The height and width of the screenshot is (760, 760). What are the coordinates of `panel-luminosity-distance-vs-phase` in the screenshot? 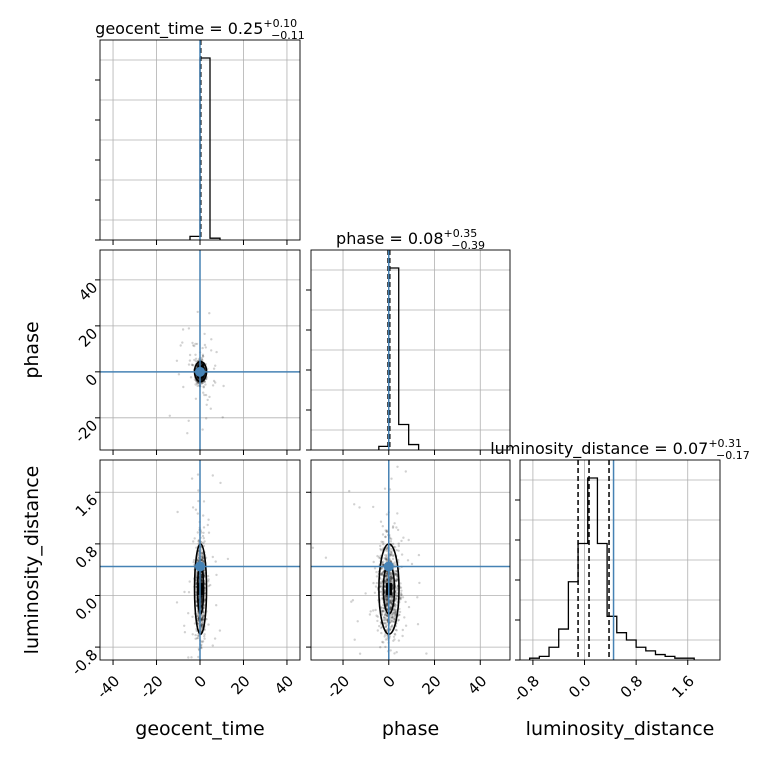 It's located at (408, 562).